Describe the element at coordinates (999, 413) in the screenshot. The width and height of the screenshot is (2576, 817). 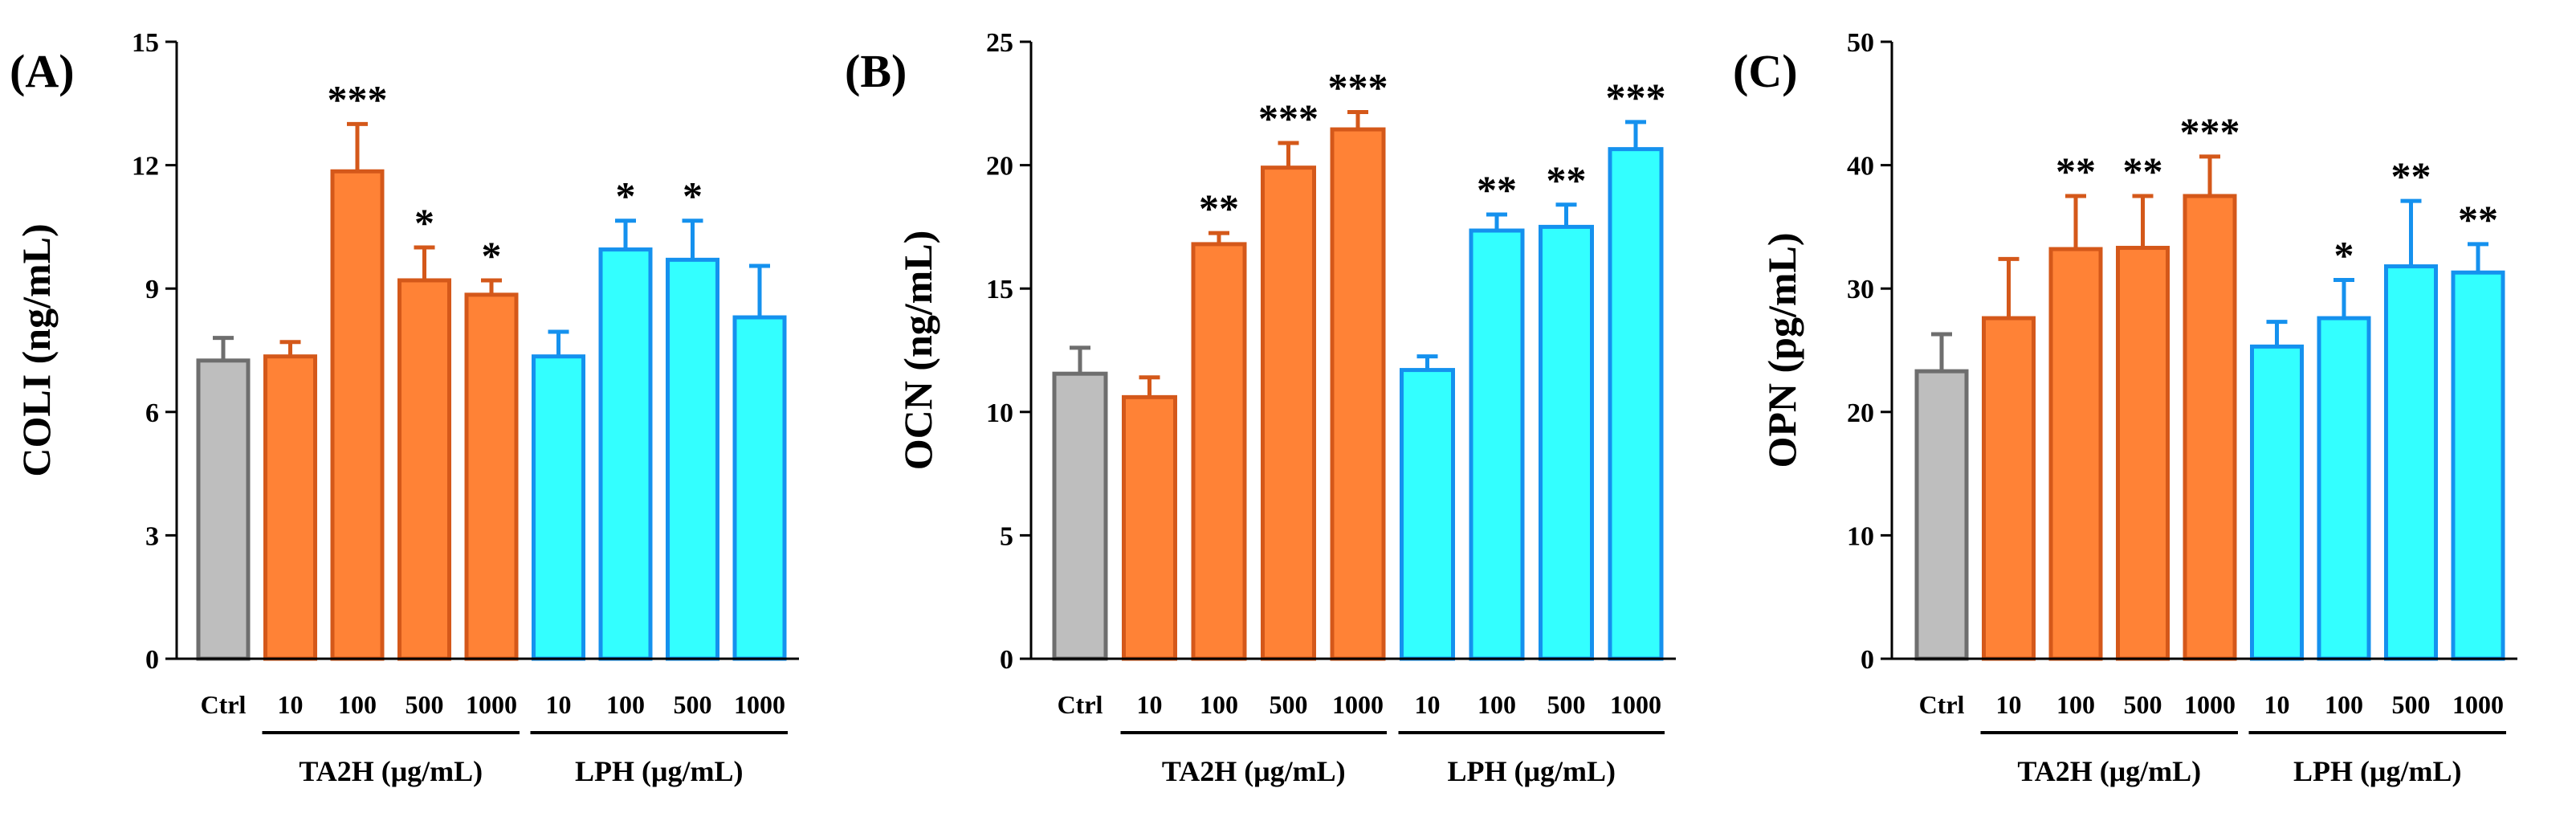
I see `y-tick-label: 10` at that location.